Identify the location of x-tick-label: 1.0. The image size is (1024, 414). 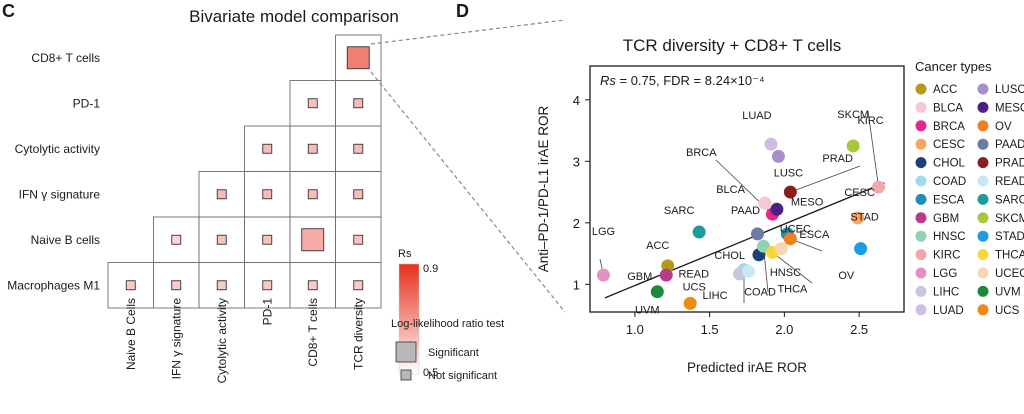
(635, 329).